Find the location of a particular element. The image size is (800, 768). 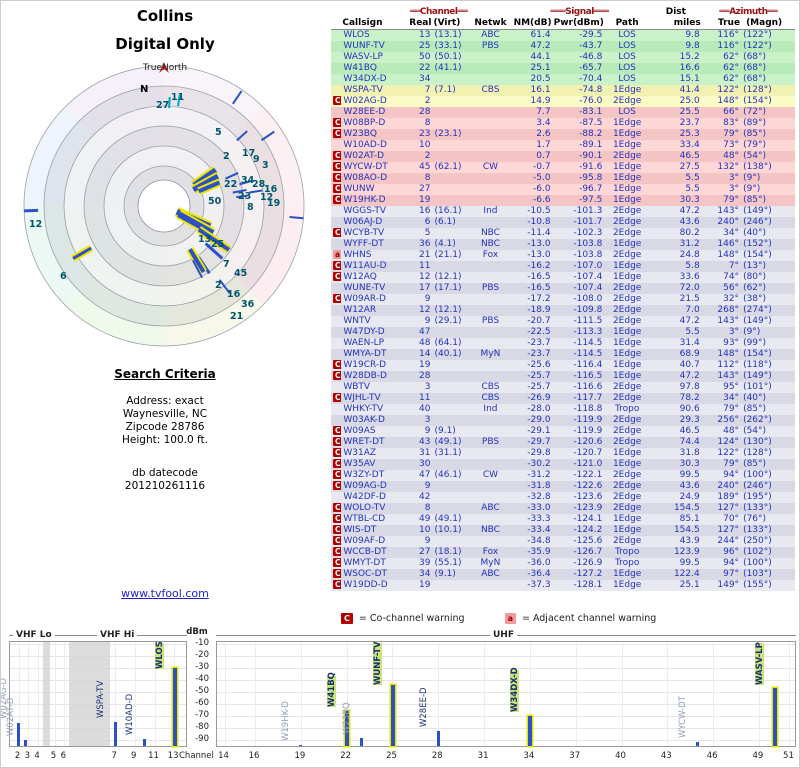

power-cell: -118.8 is located at coordinates (588, 409).